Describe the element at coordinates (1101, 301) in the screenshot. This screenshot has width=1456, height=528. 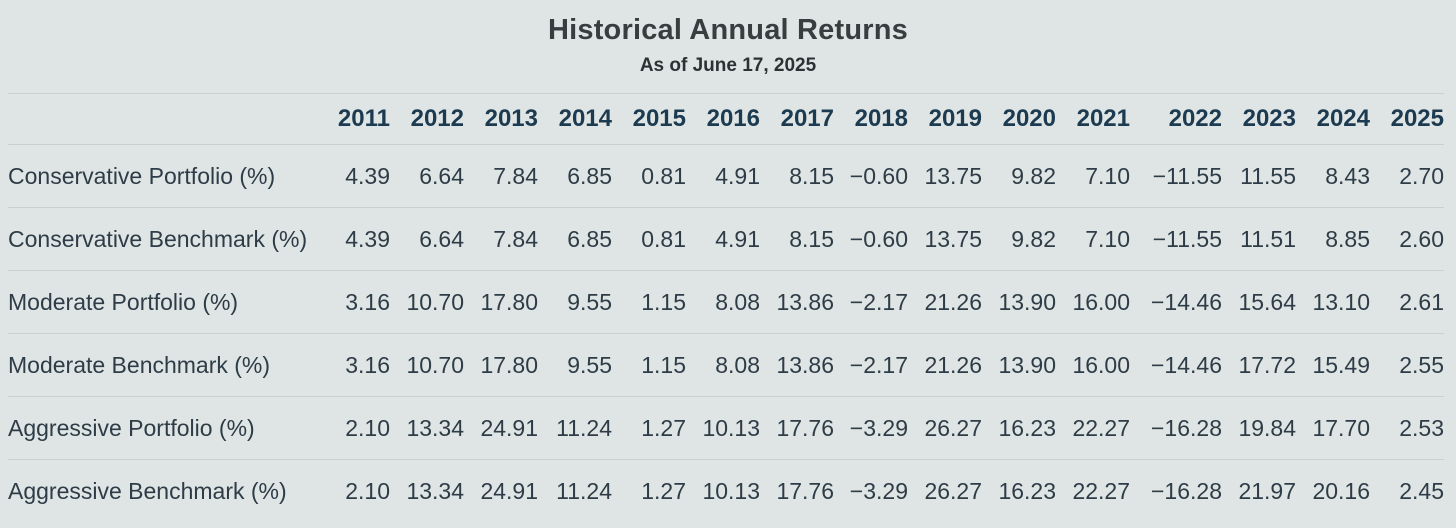
I see `return-value-cell: 16.00` at that location.